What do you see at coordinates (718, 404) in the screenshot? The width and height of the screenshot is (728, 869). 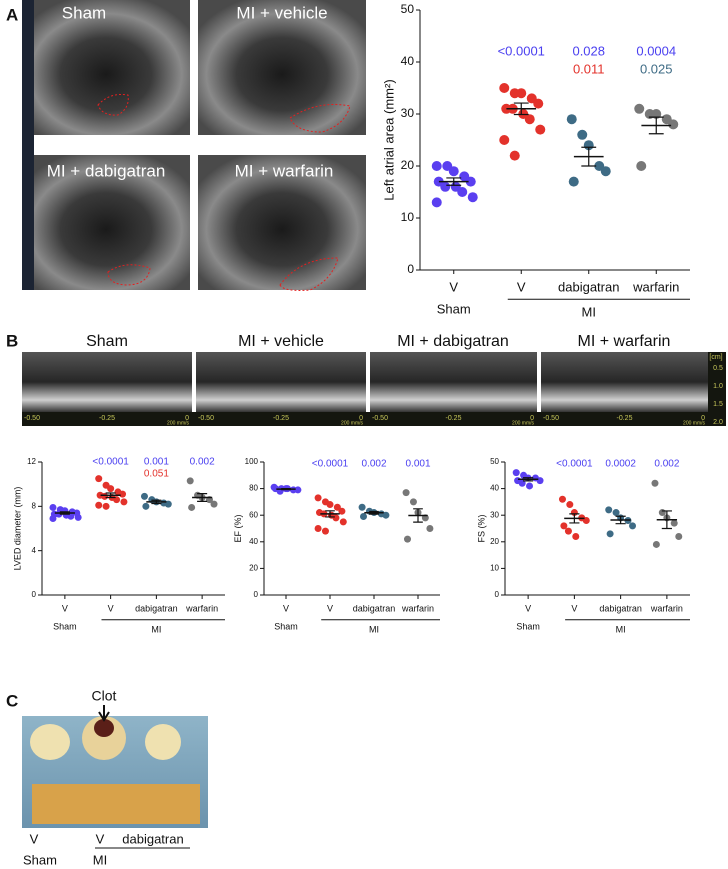 I see `depth-label: 1.5` at bounding box center [718, 404].